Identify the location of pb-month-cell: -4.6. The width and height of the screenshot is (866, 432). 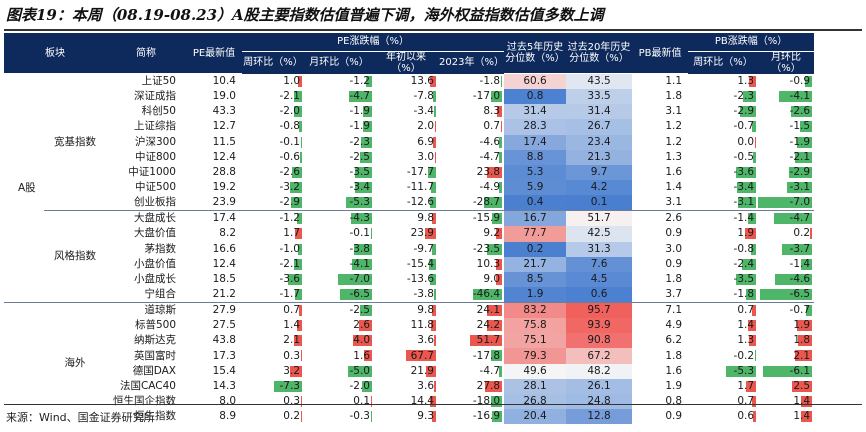
(786, 279).